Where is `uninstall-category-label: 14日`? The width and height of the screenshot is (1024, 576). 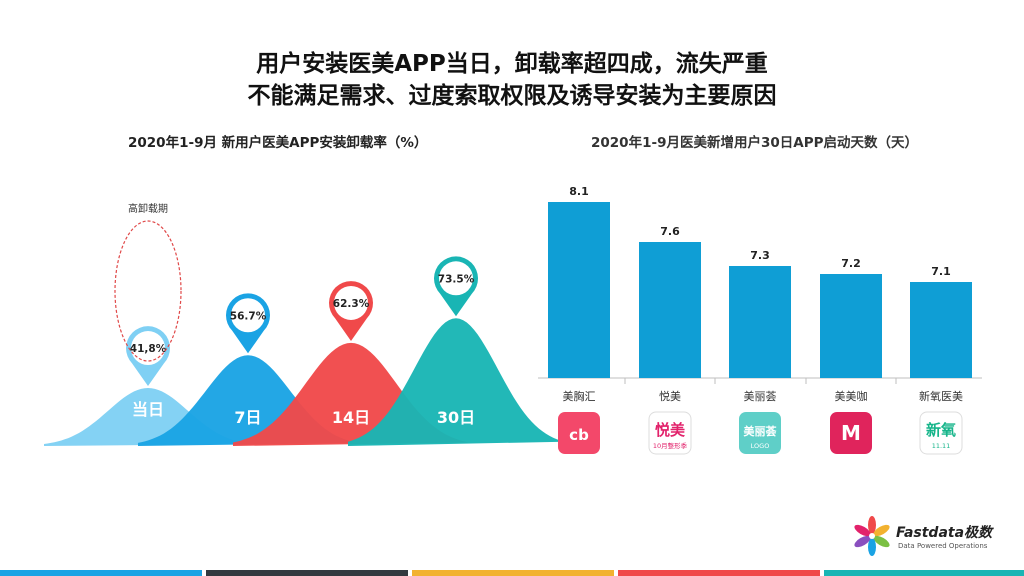
uninstall-category-label: 14日 is located at coordinates (351, 417).